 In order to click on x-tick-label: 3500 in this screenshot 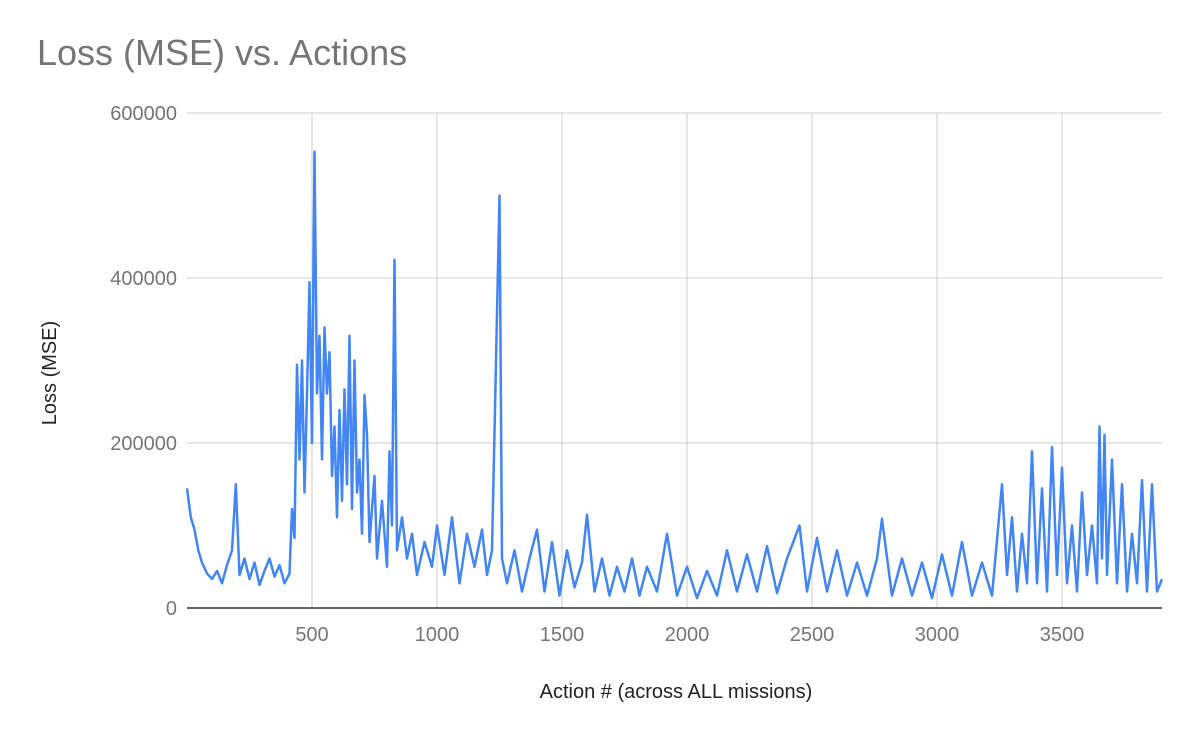, I will do `click(1062, 635)`.